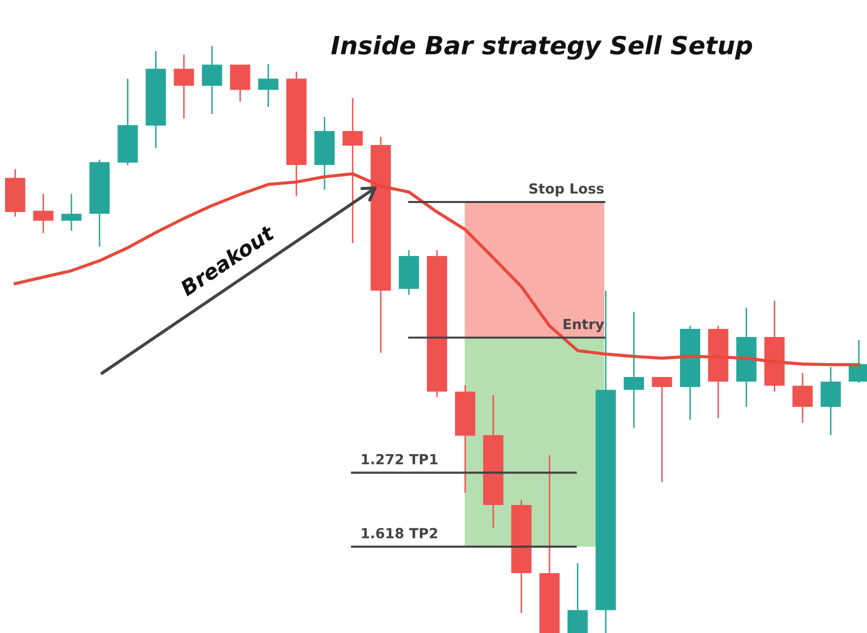 The image size is (867, 633). Describe the element at coordinates (541, 47) in the screenshot. I see `chart-title: Inside Bar strategy Sell Setup` at that location.